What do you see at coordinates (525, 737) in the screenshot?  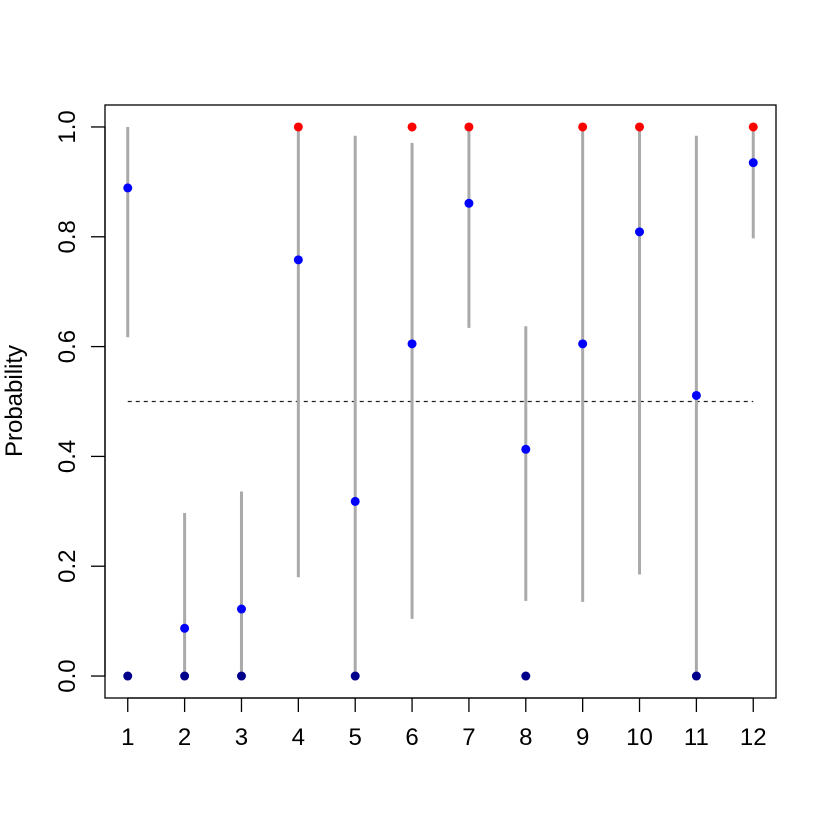 I see `x-tick-label: 8` at bounding box center [525, 737].